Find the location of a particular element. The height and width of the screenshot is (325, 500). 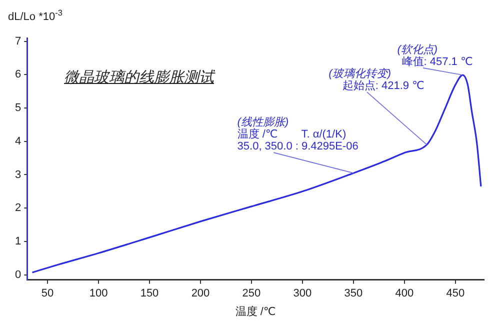

x-axis-title: 温度 /℃ is located at coordinates (255, 311).